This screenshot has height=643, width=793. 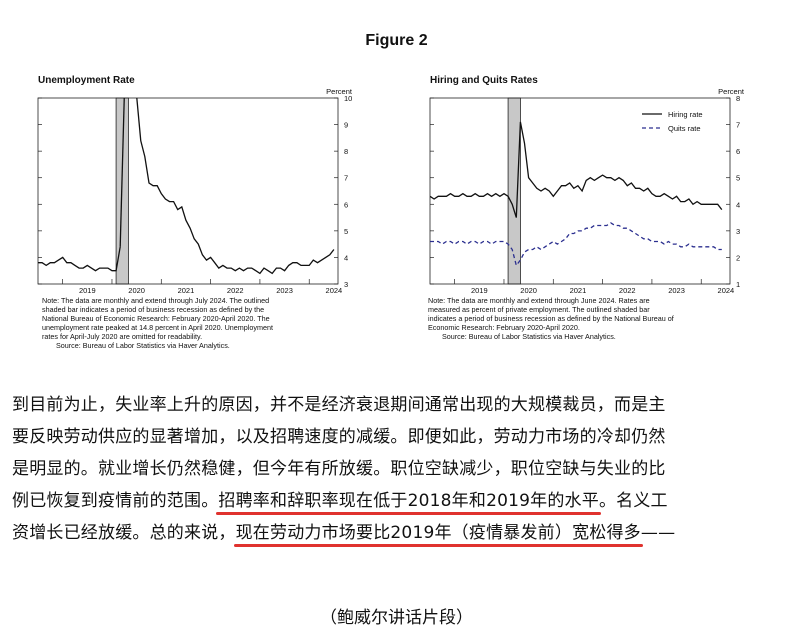 What do you see at coordinates (684, 128) in the screenshot?
I see `legend-label: Quits rate` at bounding box center [684, 128].